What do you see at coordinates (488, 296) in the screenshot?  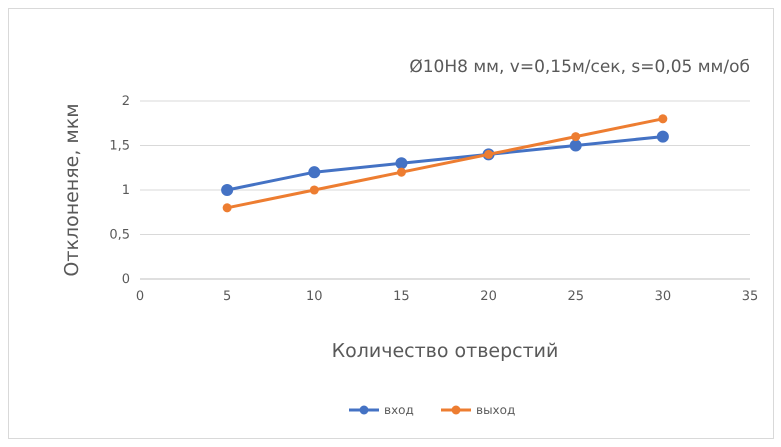 I see `x-tick-label: 20` at bounding box center [488, 296].